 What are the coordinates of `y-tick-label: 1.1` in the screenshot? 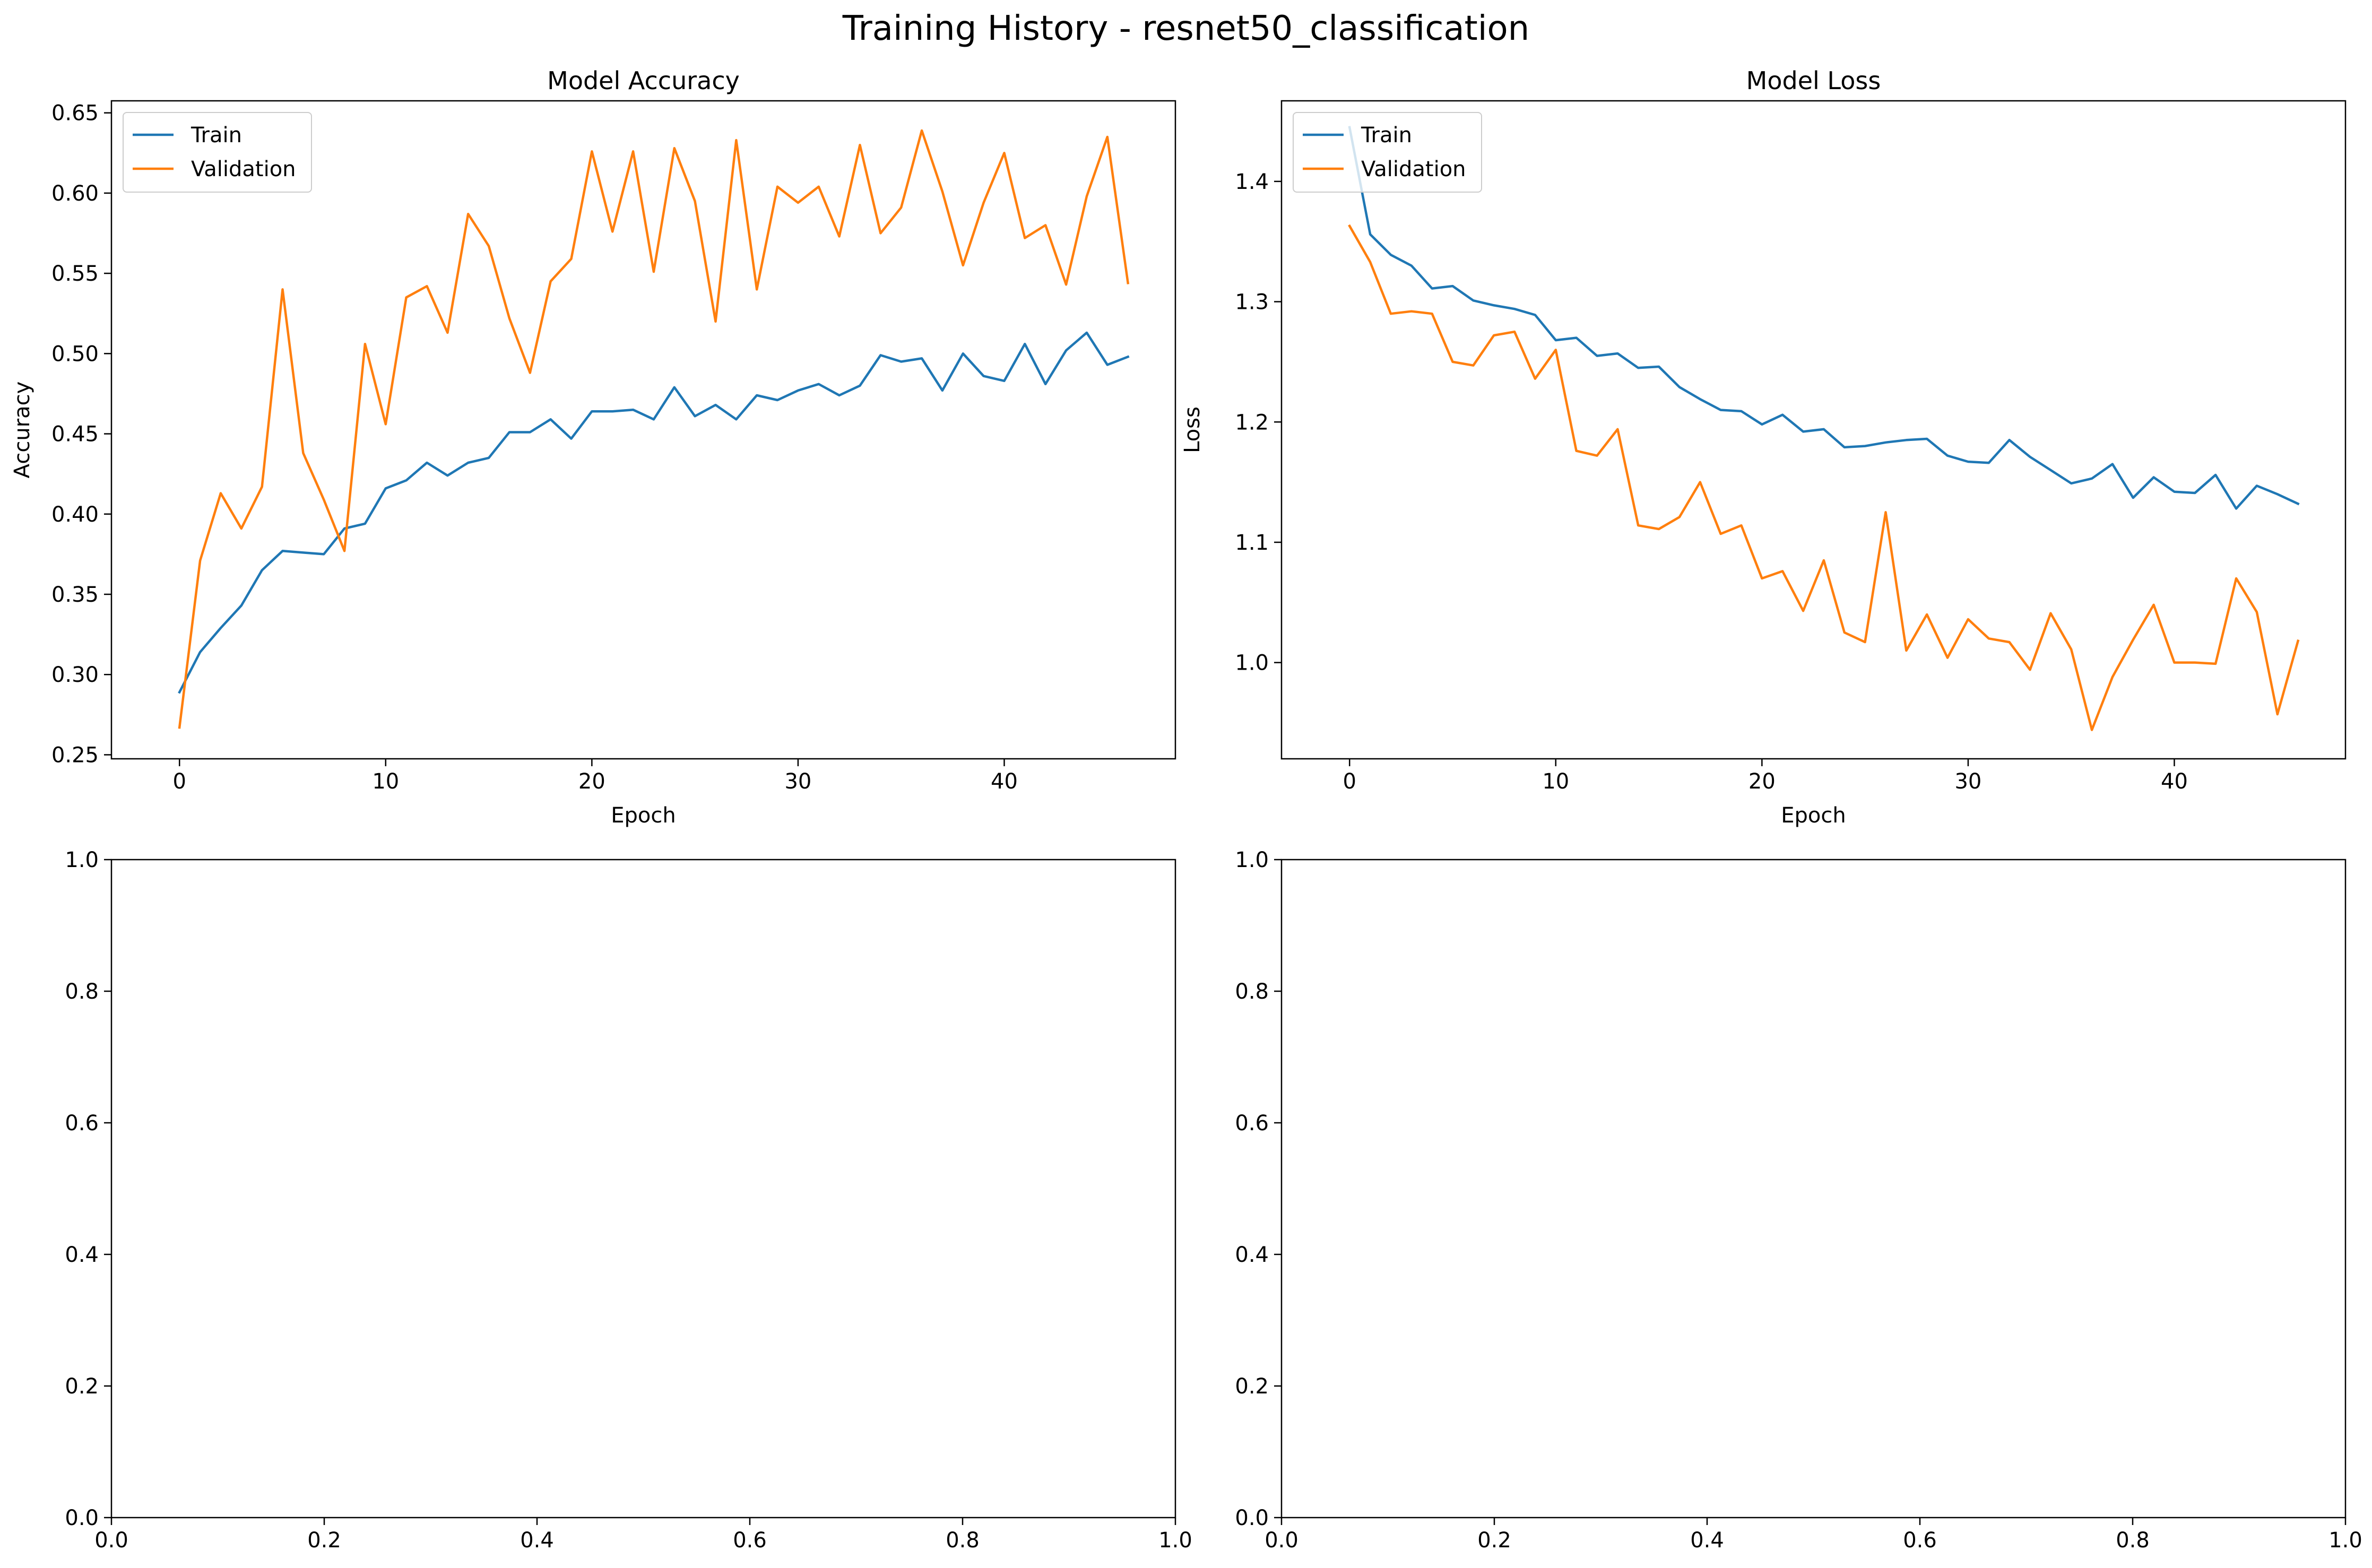 It's located at (1252, 543).